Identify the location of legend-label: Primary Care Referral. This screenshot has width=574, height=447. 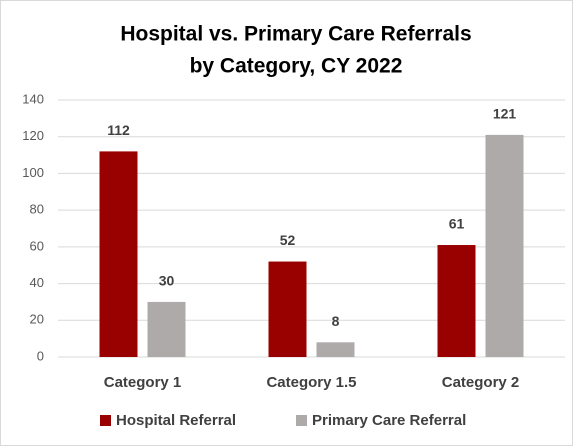
(389, 420).